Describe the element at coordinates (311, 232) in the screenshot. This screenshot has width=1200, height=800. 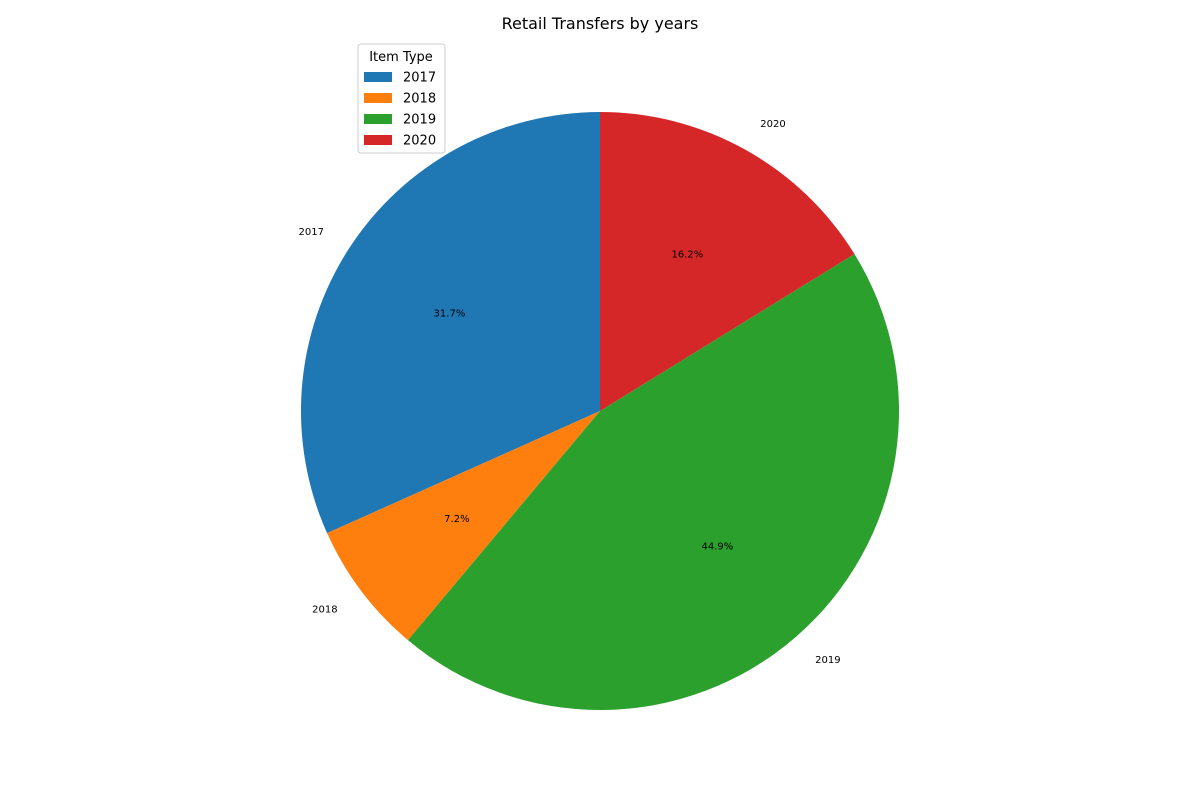
I see `slice-label-2017: 2017` at that location.